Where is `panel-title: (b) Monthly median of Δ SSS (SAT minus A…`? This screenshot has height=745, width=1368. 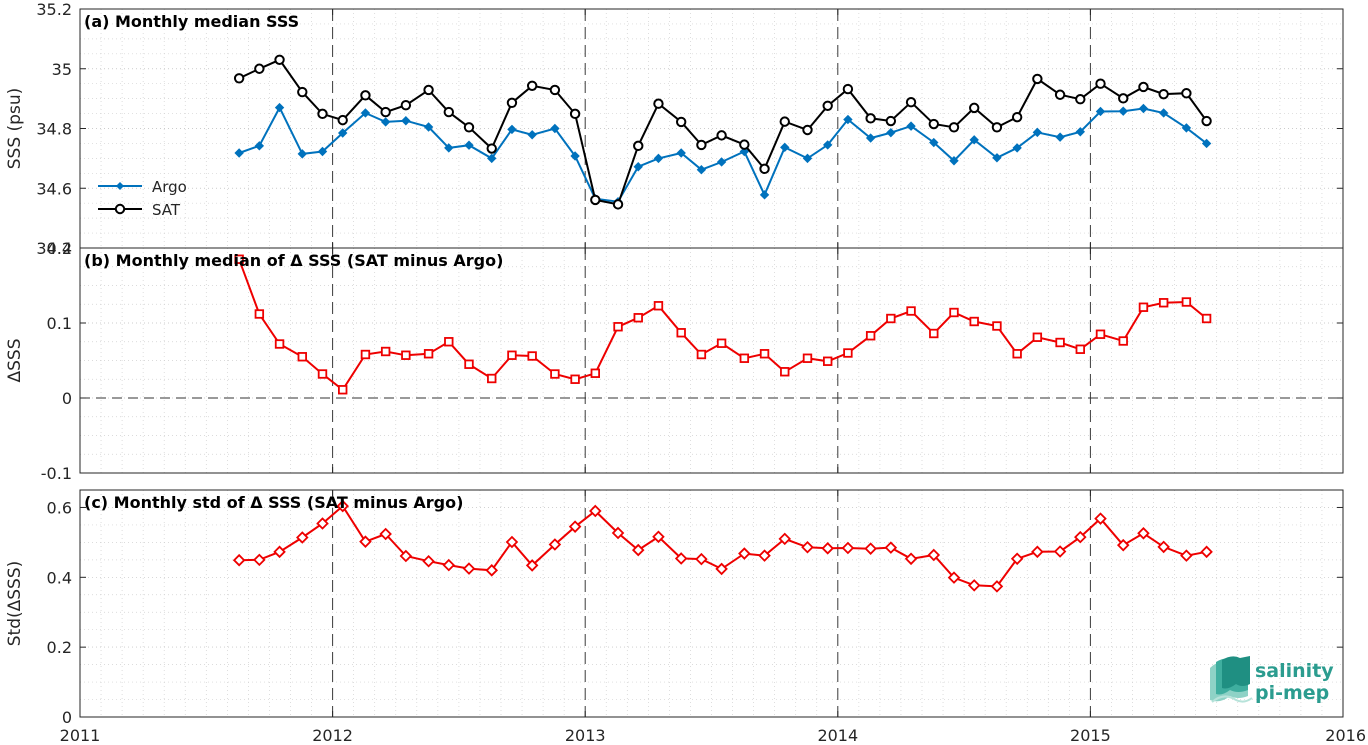
panel-title: (b) Monthly median of Δ SSS (SAT minus A… is located at coordinates (293, 260).